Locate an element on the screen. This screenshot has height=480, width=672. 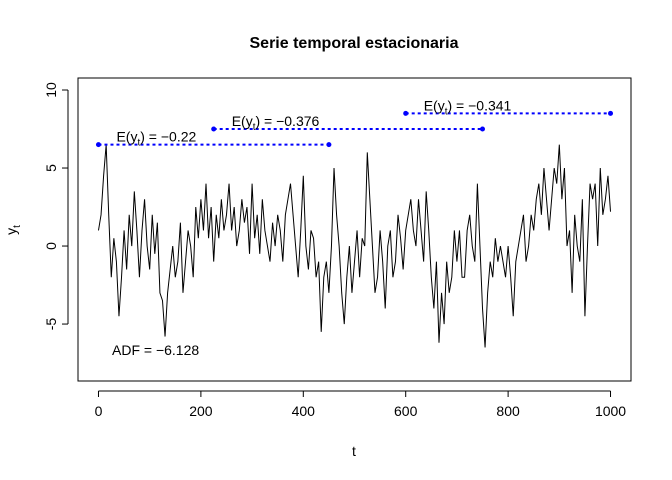
y-tick-label: 0 is located at coordinates (51, 246).